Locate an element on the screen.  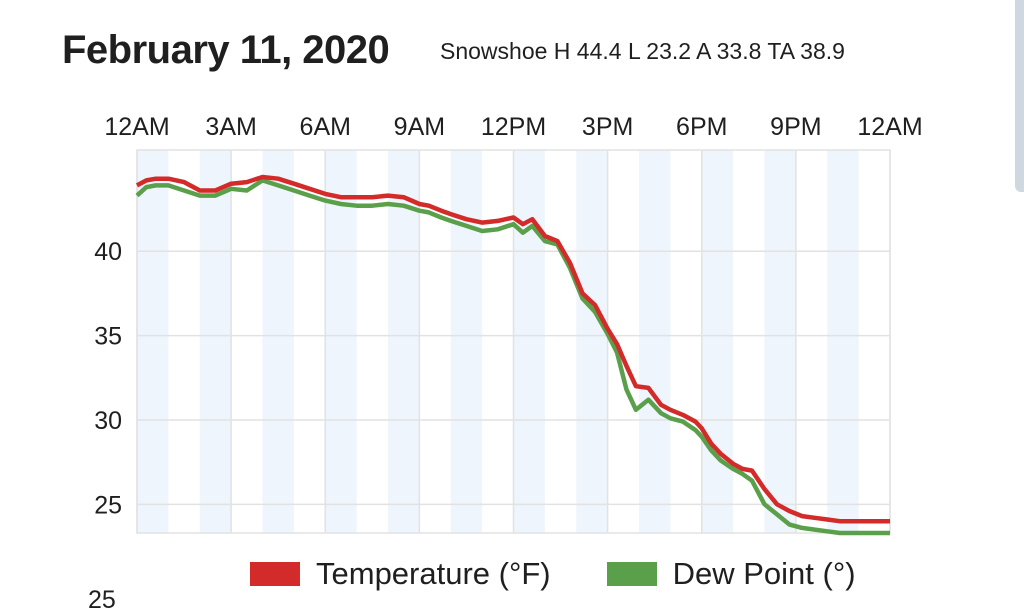
y-tick-label: 25 is located at coordinates (108, 505).